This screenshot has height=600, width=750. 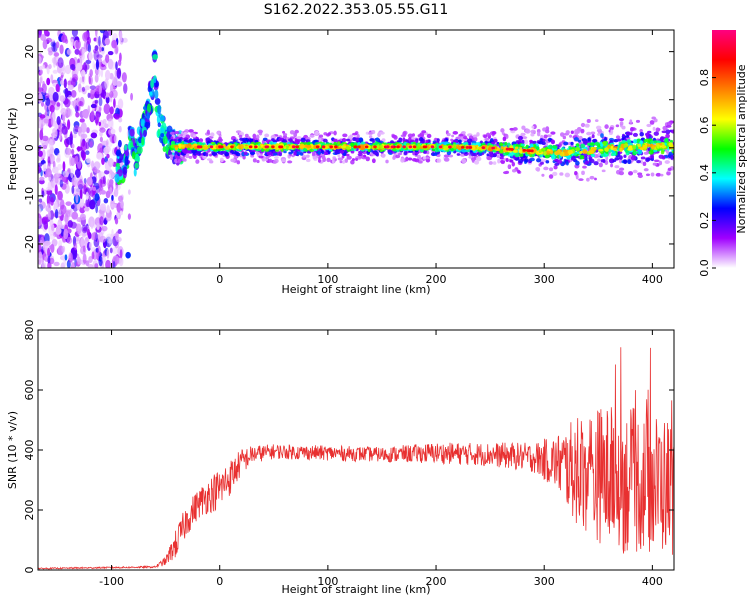 What do you see at coordinates (111, 581) in the screenshot?
I see `x-tick-label: -100` at bounding box center [111, 581].